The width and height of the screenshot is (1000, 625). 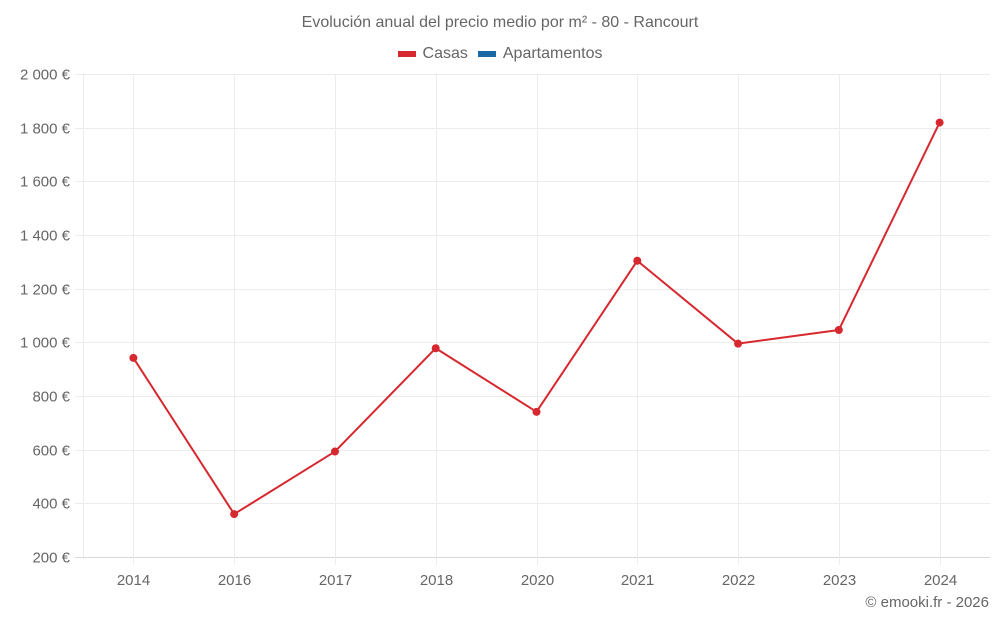 I want to click on x-tick-label: 2021, so click(x=637, y=580).